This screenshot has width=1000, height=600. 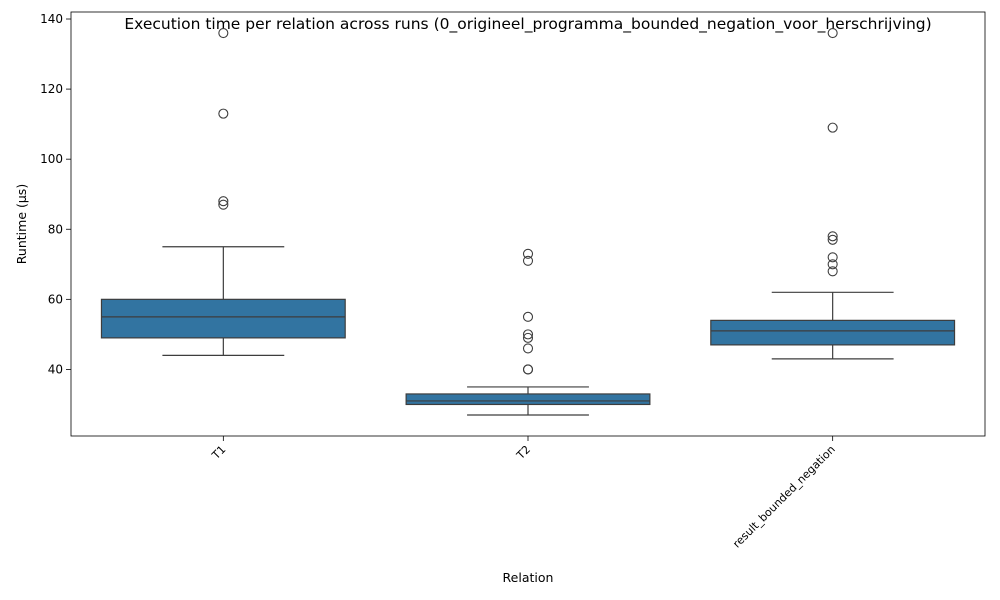 I want to click on y-axis-label: Runtime (µs), so click(x=21, y=224).